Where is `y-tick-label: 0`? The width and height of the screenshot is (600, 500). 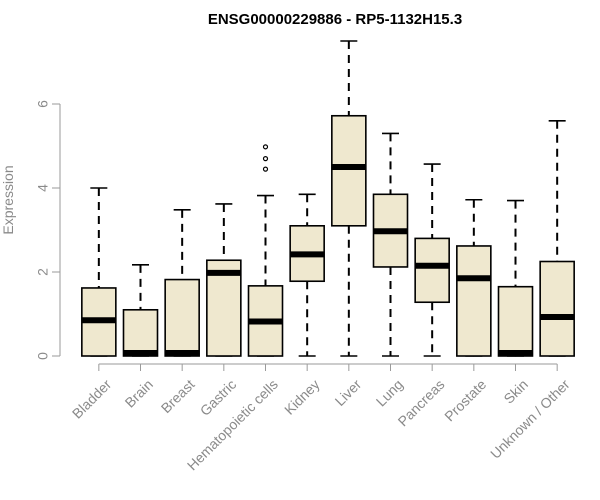
y-tick-label: 0 is located at coordinates (43, 356).